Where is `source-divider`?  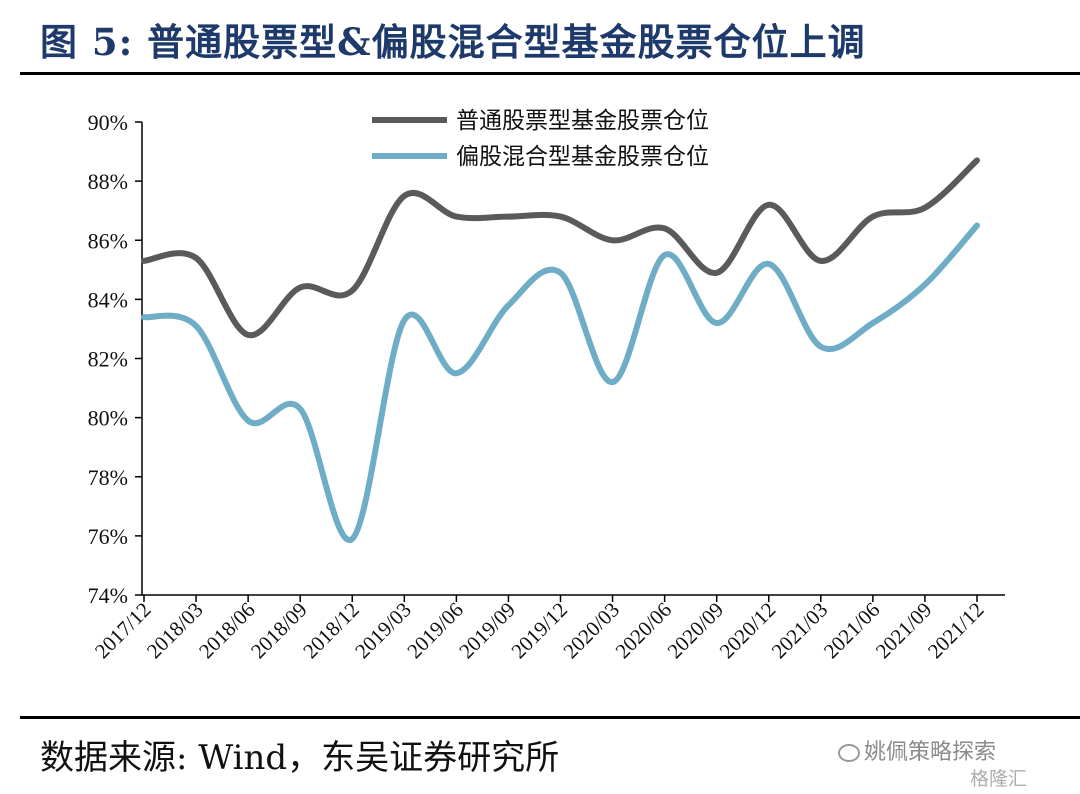 source-divider is located at coordinates (550, 717).